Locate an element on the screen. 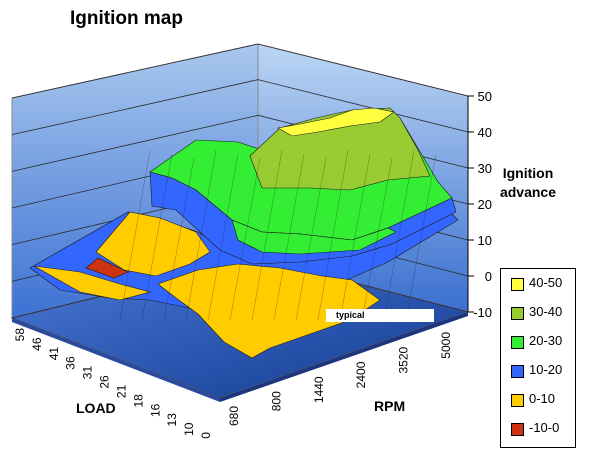  rpm-tick-label: 1440 is located at coordinates (319, 389).